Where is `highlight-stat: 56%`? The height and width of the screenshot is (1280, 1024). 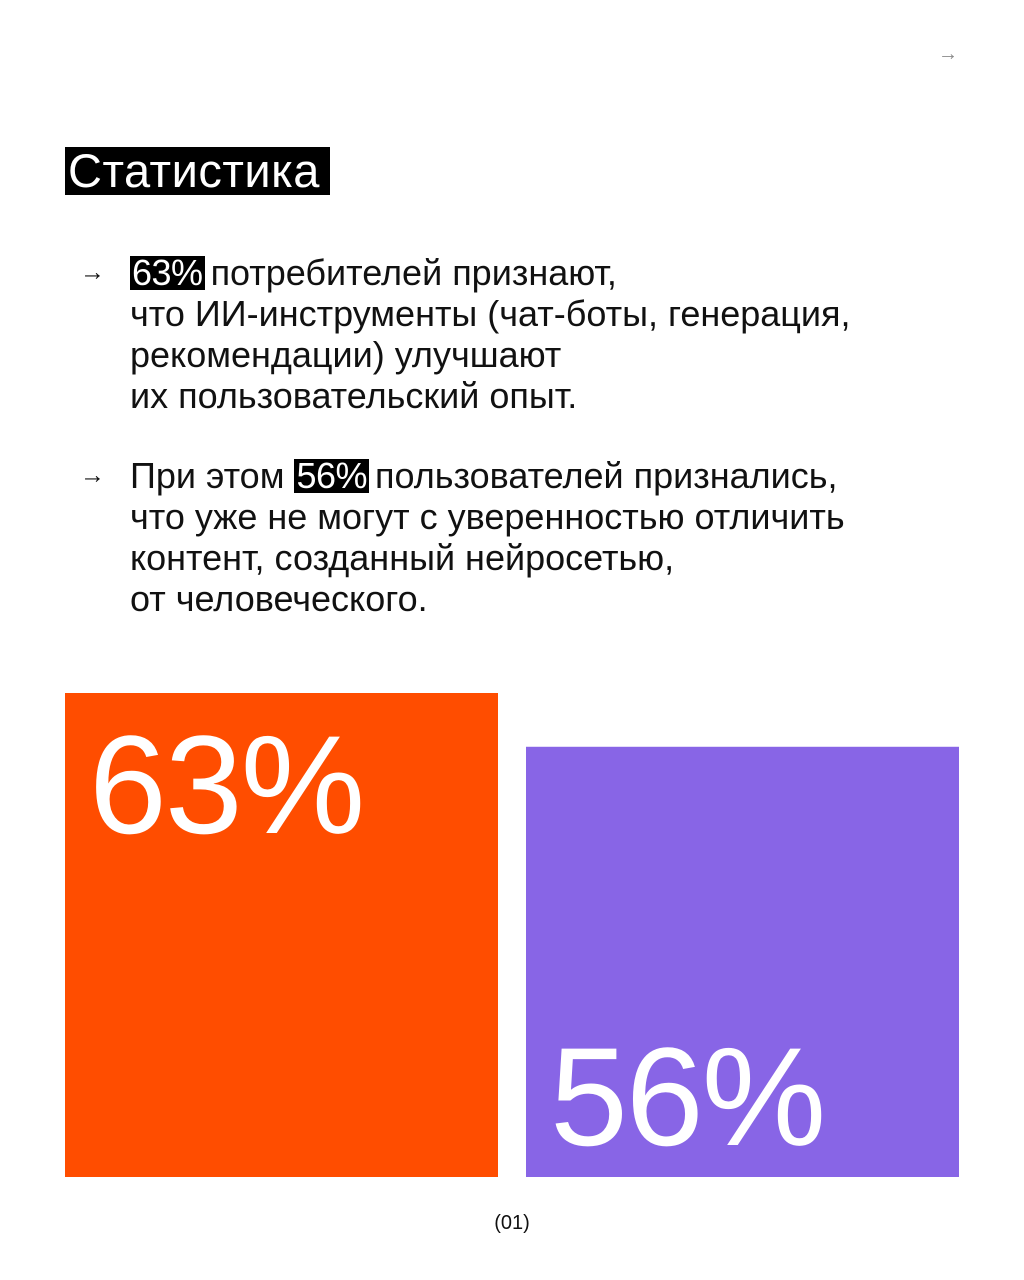 highlight-stat: 56% is located at coordinates (332, 475).